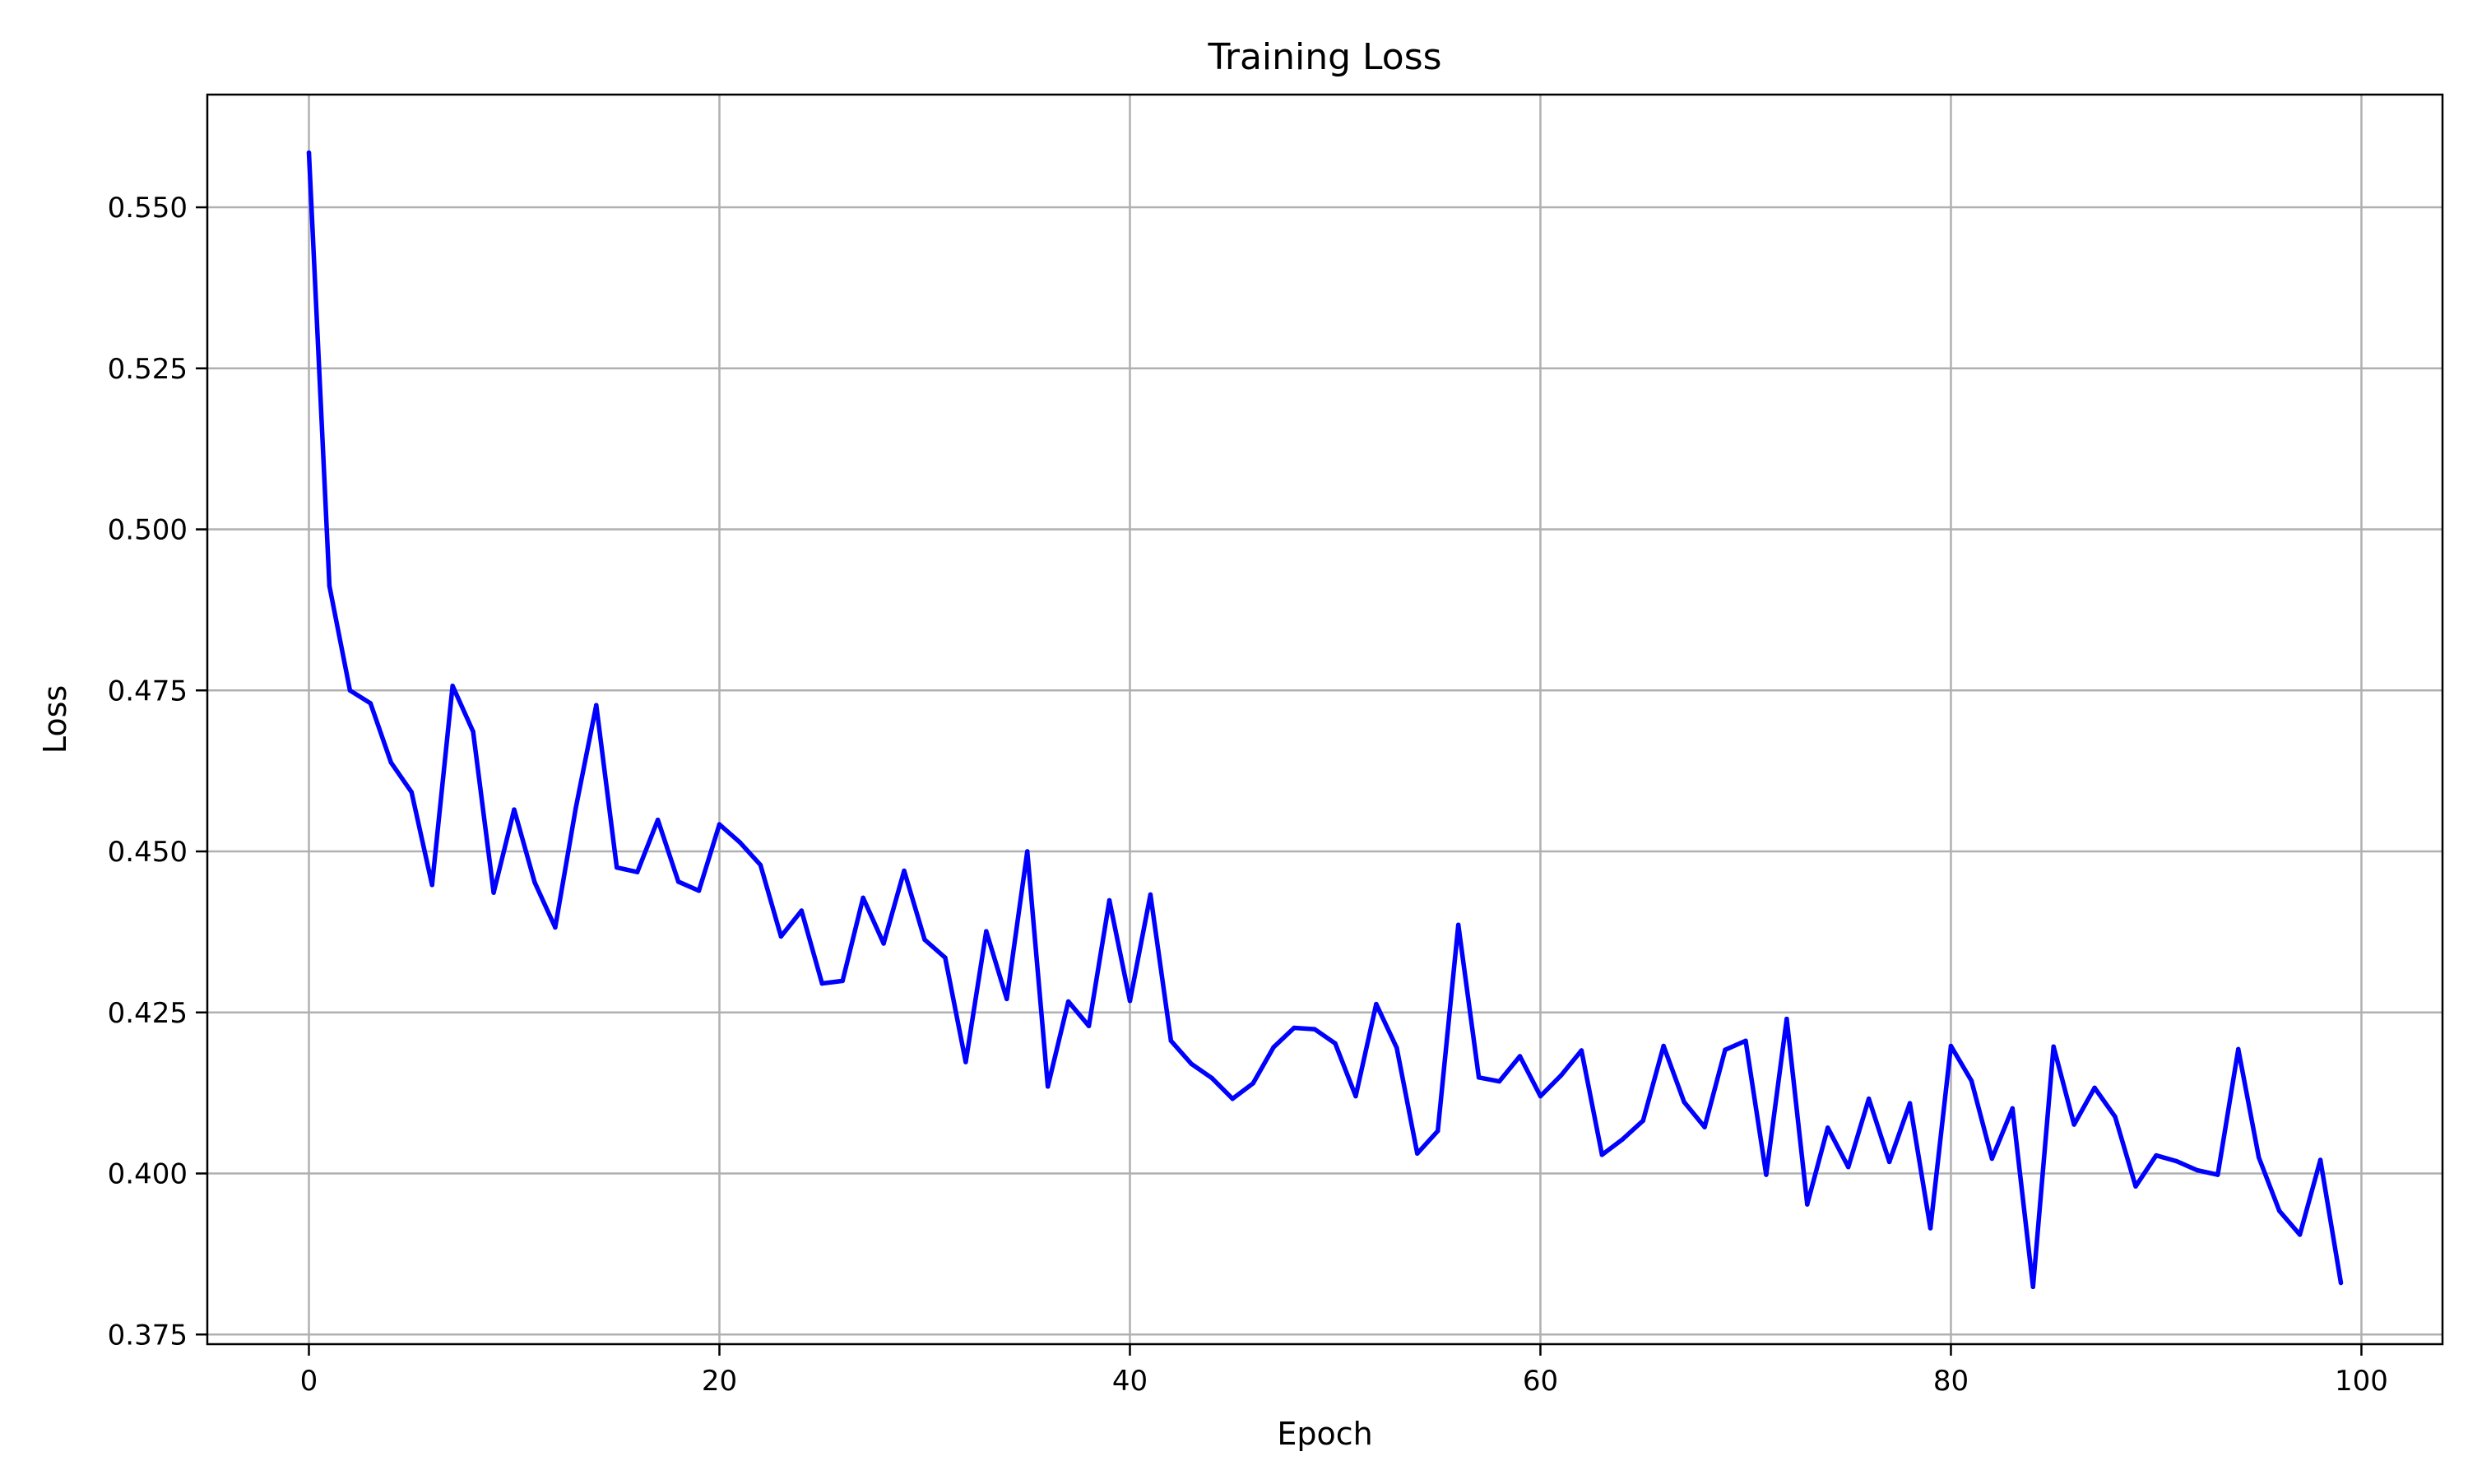 This screenshot has width=2468, height=1484. What do you see at coordinates (148, 1013) in the screenshot?
I see `y-tick-label: 0.425` at bounding box center [148, 1013].